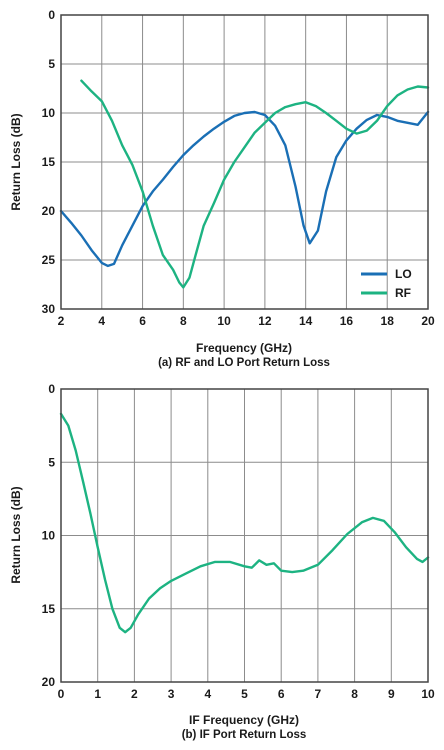 The height and width of the screenshot is (750, 444). What do you see at coordinates (171, 694) in the screenshot?
I see `x-tick-label: 3` at bounding box center [171, 694].